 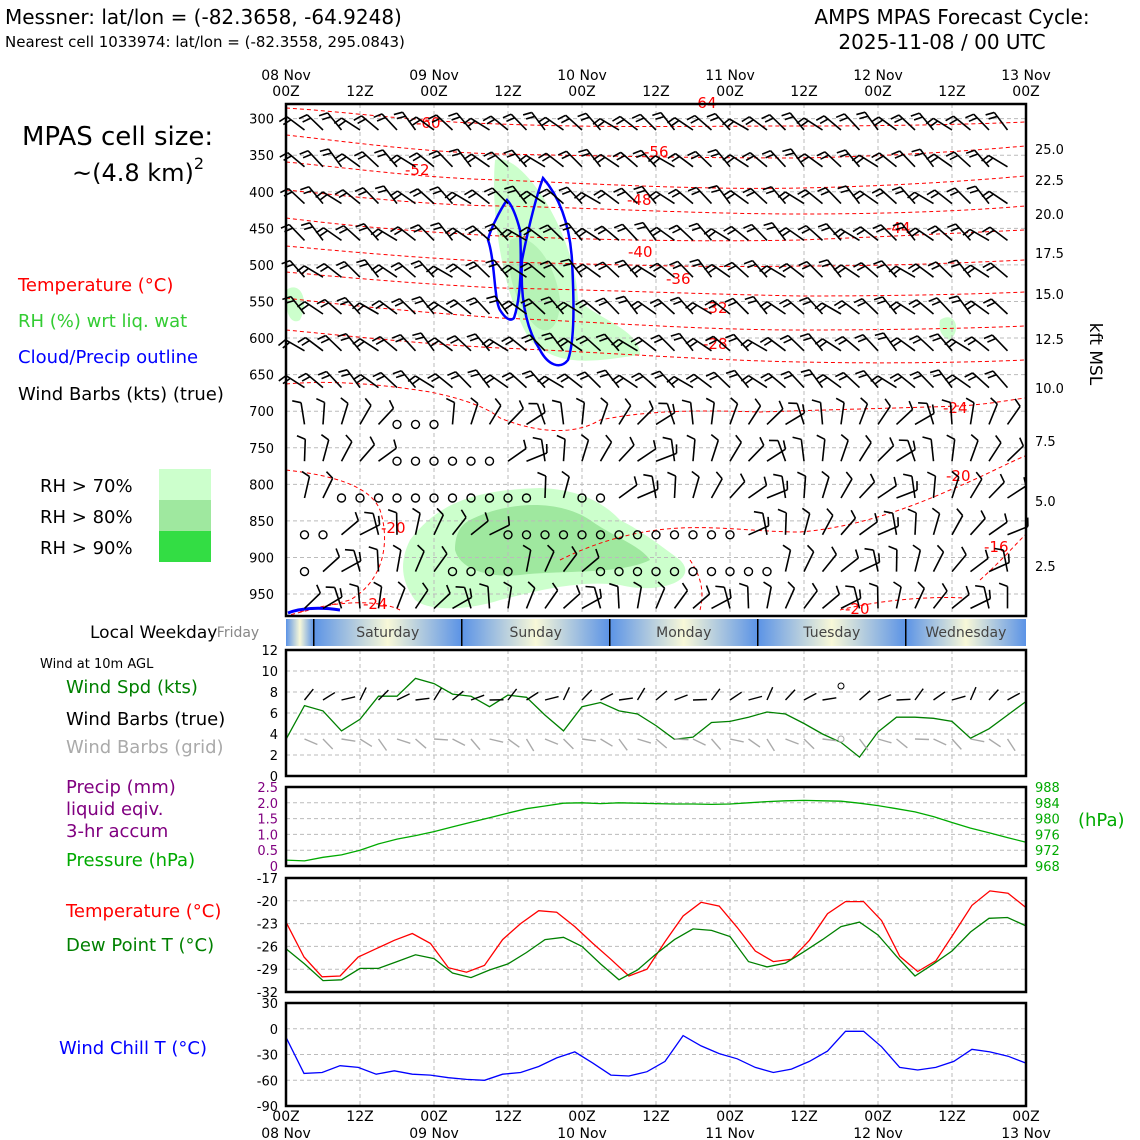 I want to click on bottom-hour-label: 00Z, so click(x=729, y=1117).